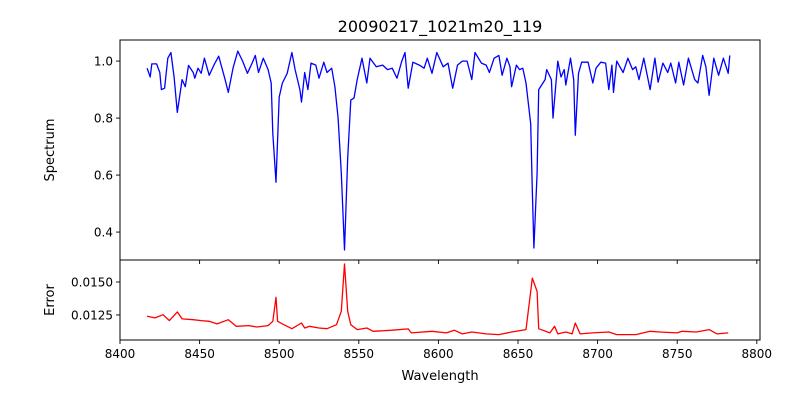 Image resolution: width=800 pixels, height=404 pixels. I want to click on x-tick-label: 8400, so click(120, 354).